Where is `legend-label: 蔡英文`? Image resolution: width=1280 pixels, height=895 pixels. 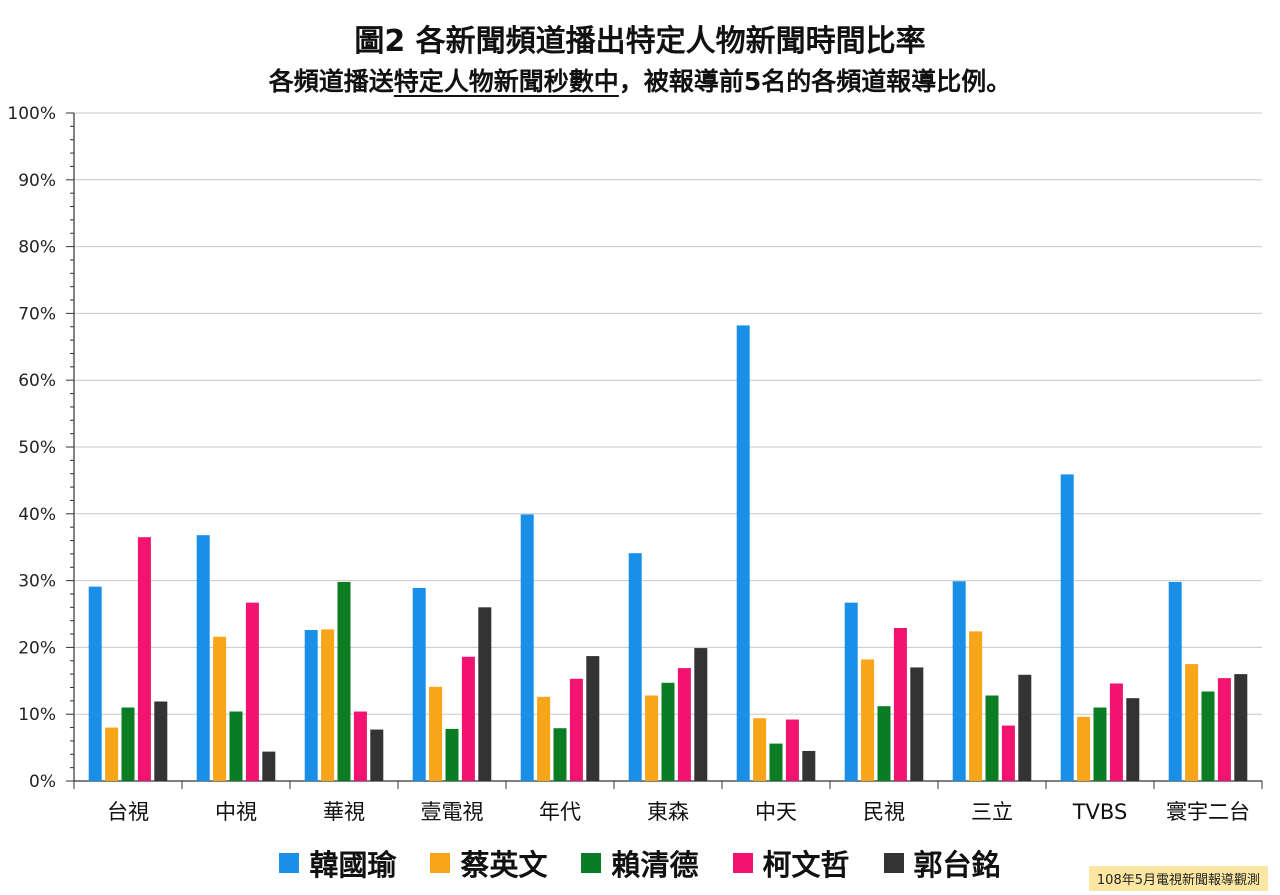 legend-label: 蔡英文 is located at coordinates (504, 865).